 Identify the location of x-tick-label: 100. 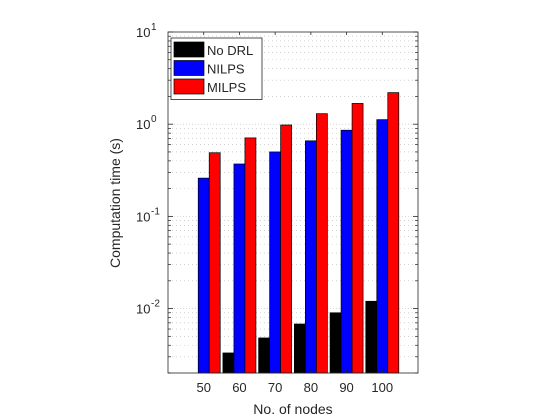
(382, 387).